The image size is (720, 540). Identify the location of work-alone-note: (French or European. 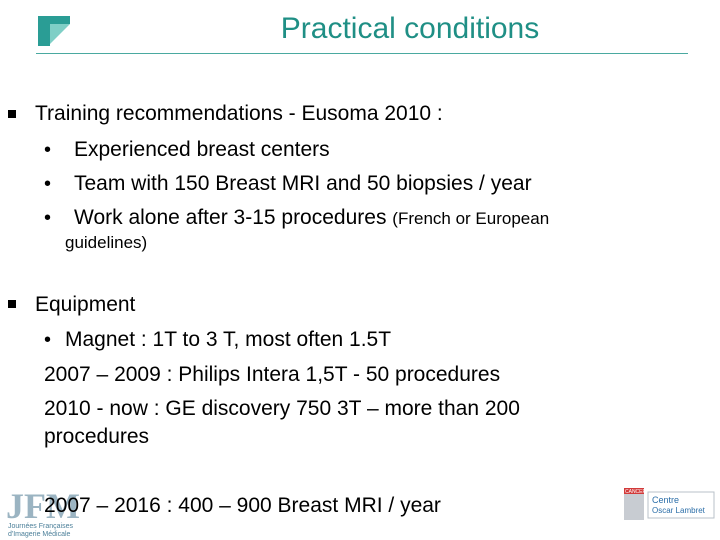
(471, 218).